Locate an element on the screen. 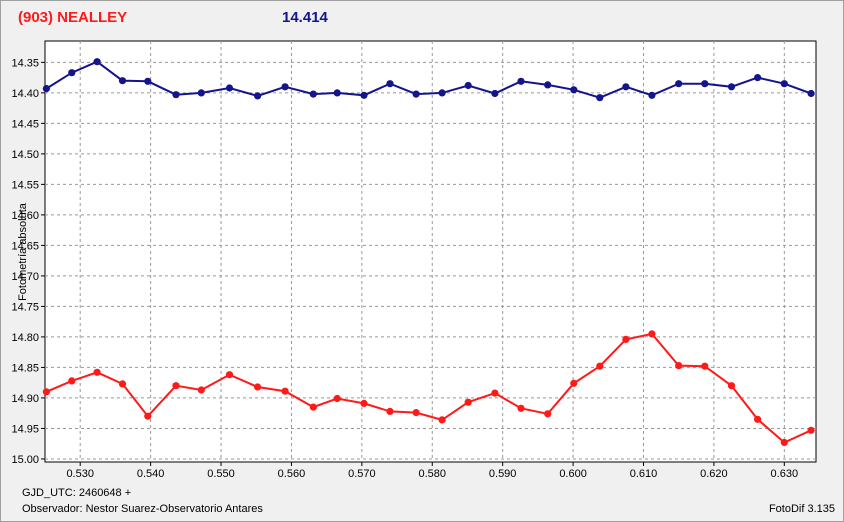 Image resolution: width=844 pixels, height=522 pixels. object-title: (903) NEALLEY is located at coordinates (73, 17).